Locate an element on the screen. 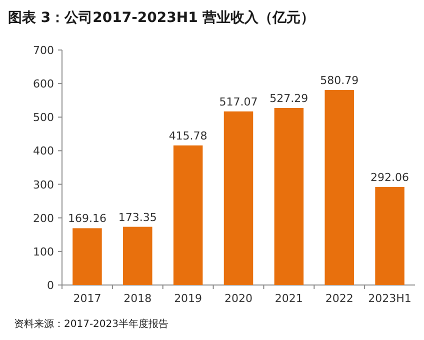  data-label: 415.78 is located at coordinates (188, 135).